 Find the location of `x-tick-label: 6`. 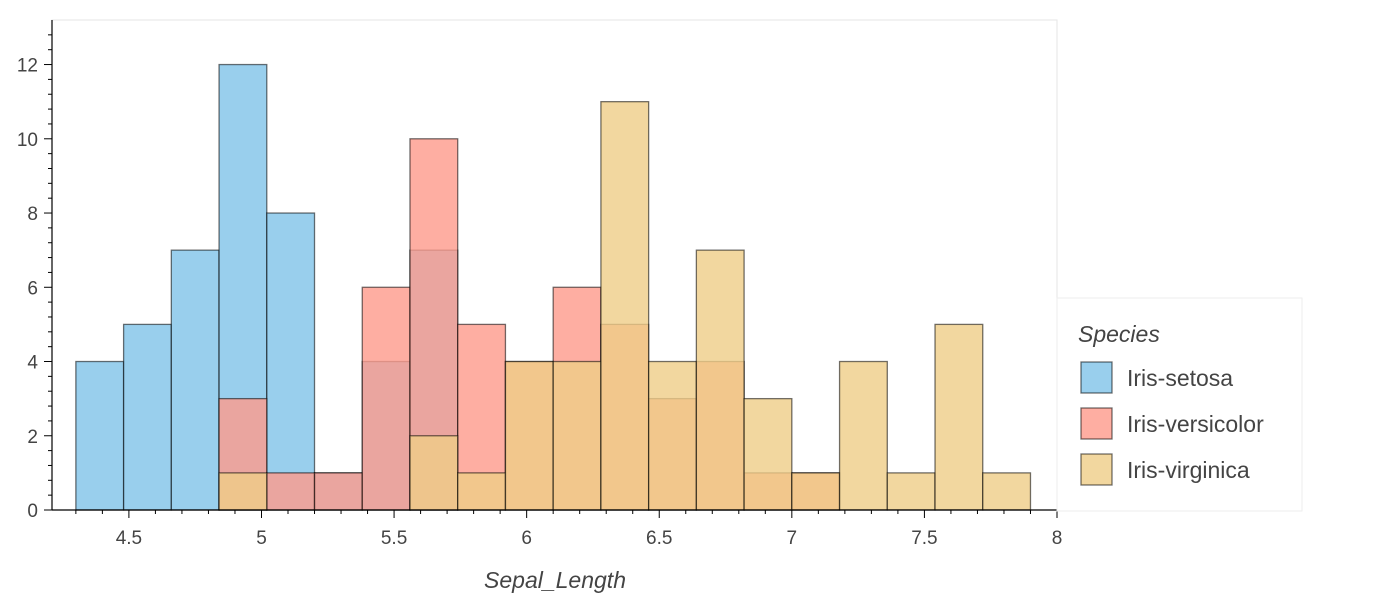

x-tick-label: 6 is located at coordinates (526, 538).